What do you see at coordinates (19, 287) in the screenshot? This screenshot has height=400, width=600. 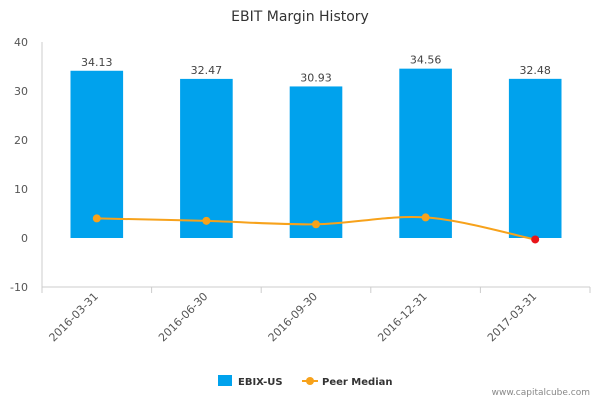 I see `y-tick-label: -10` at bounding box center [19, 287].